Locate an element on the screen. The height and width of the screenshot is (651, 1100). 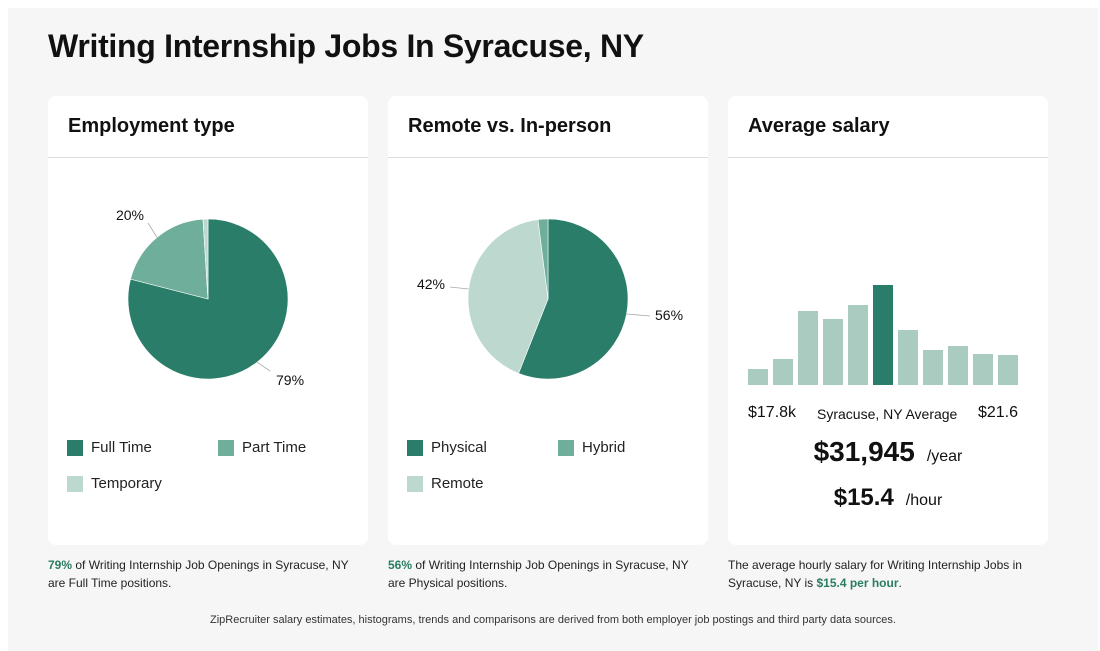
legend-item-hybrid: Hybrid is located at coordinates (591, 447).